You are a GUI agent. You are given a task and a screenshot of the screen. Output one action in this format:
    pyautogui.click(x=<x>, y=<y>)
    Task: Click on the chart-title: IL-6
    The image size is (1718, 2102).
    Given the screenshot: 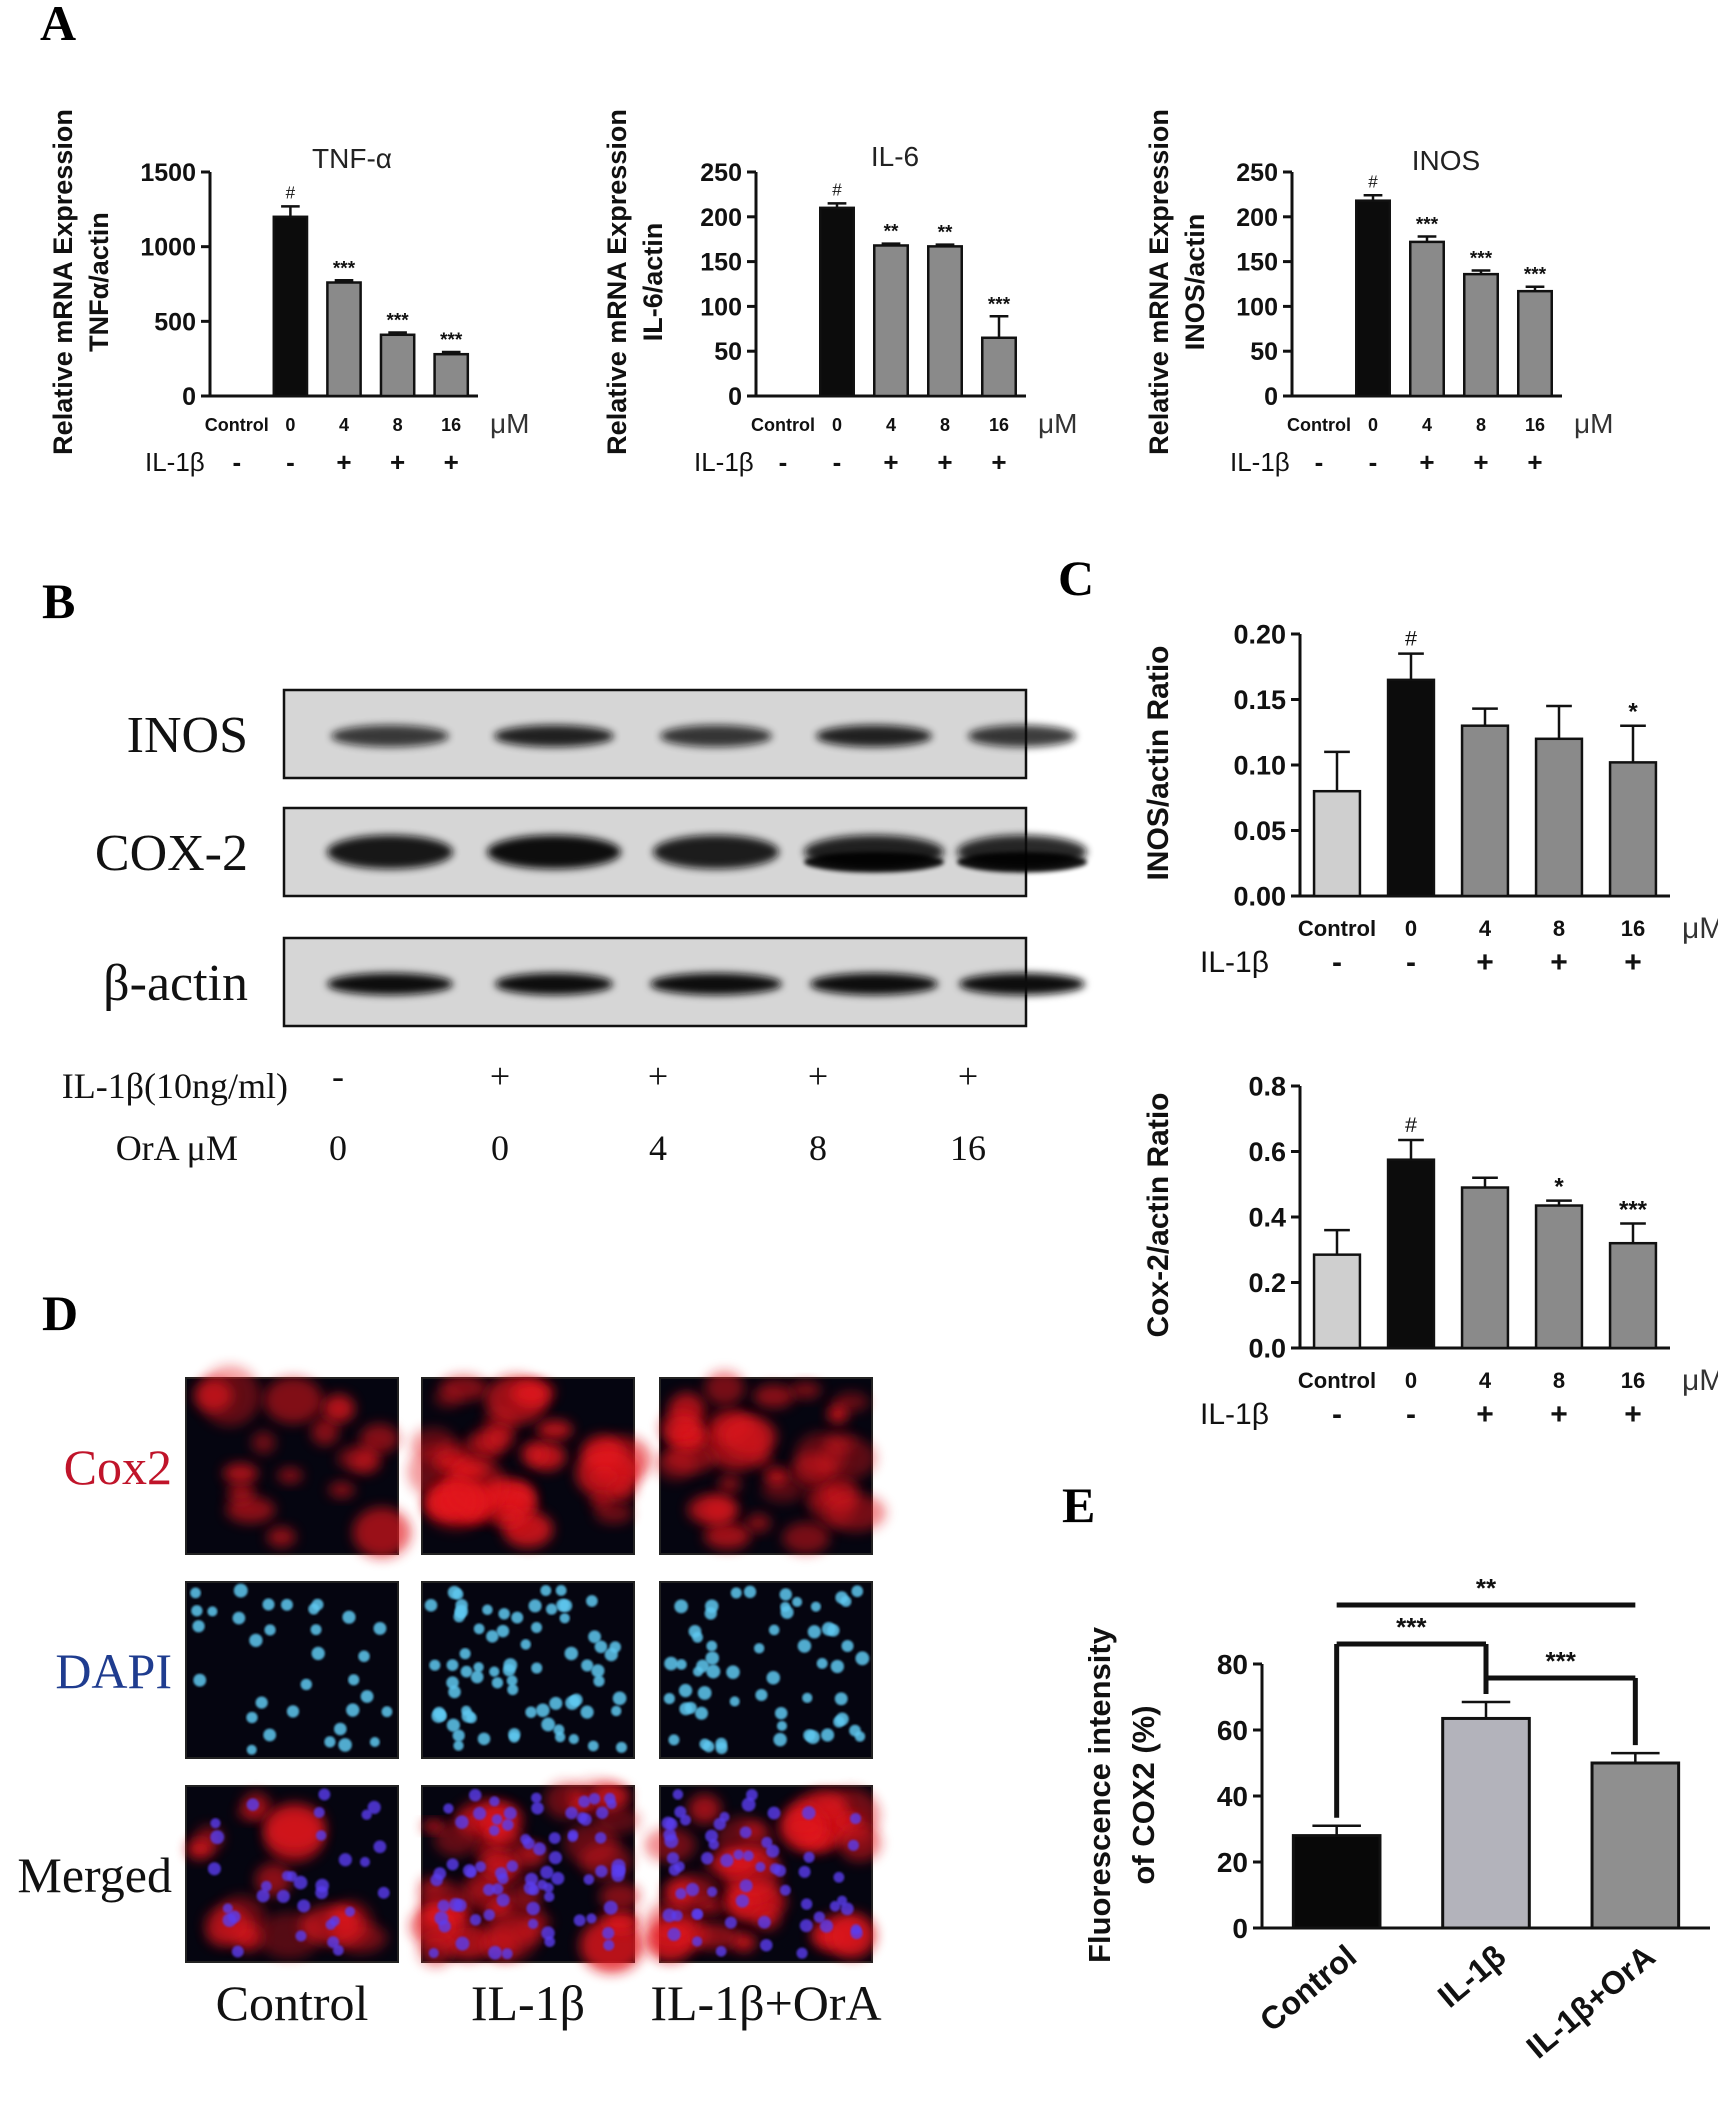 What is the action you would take?
    pyautogui.click(x=895, y=156)
    